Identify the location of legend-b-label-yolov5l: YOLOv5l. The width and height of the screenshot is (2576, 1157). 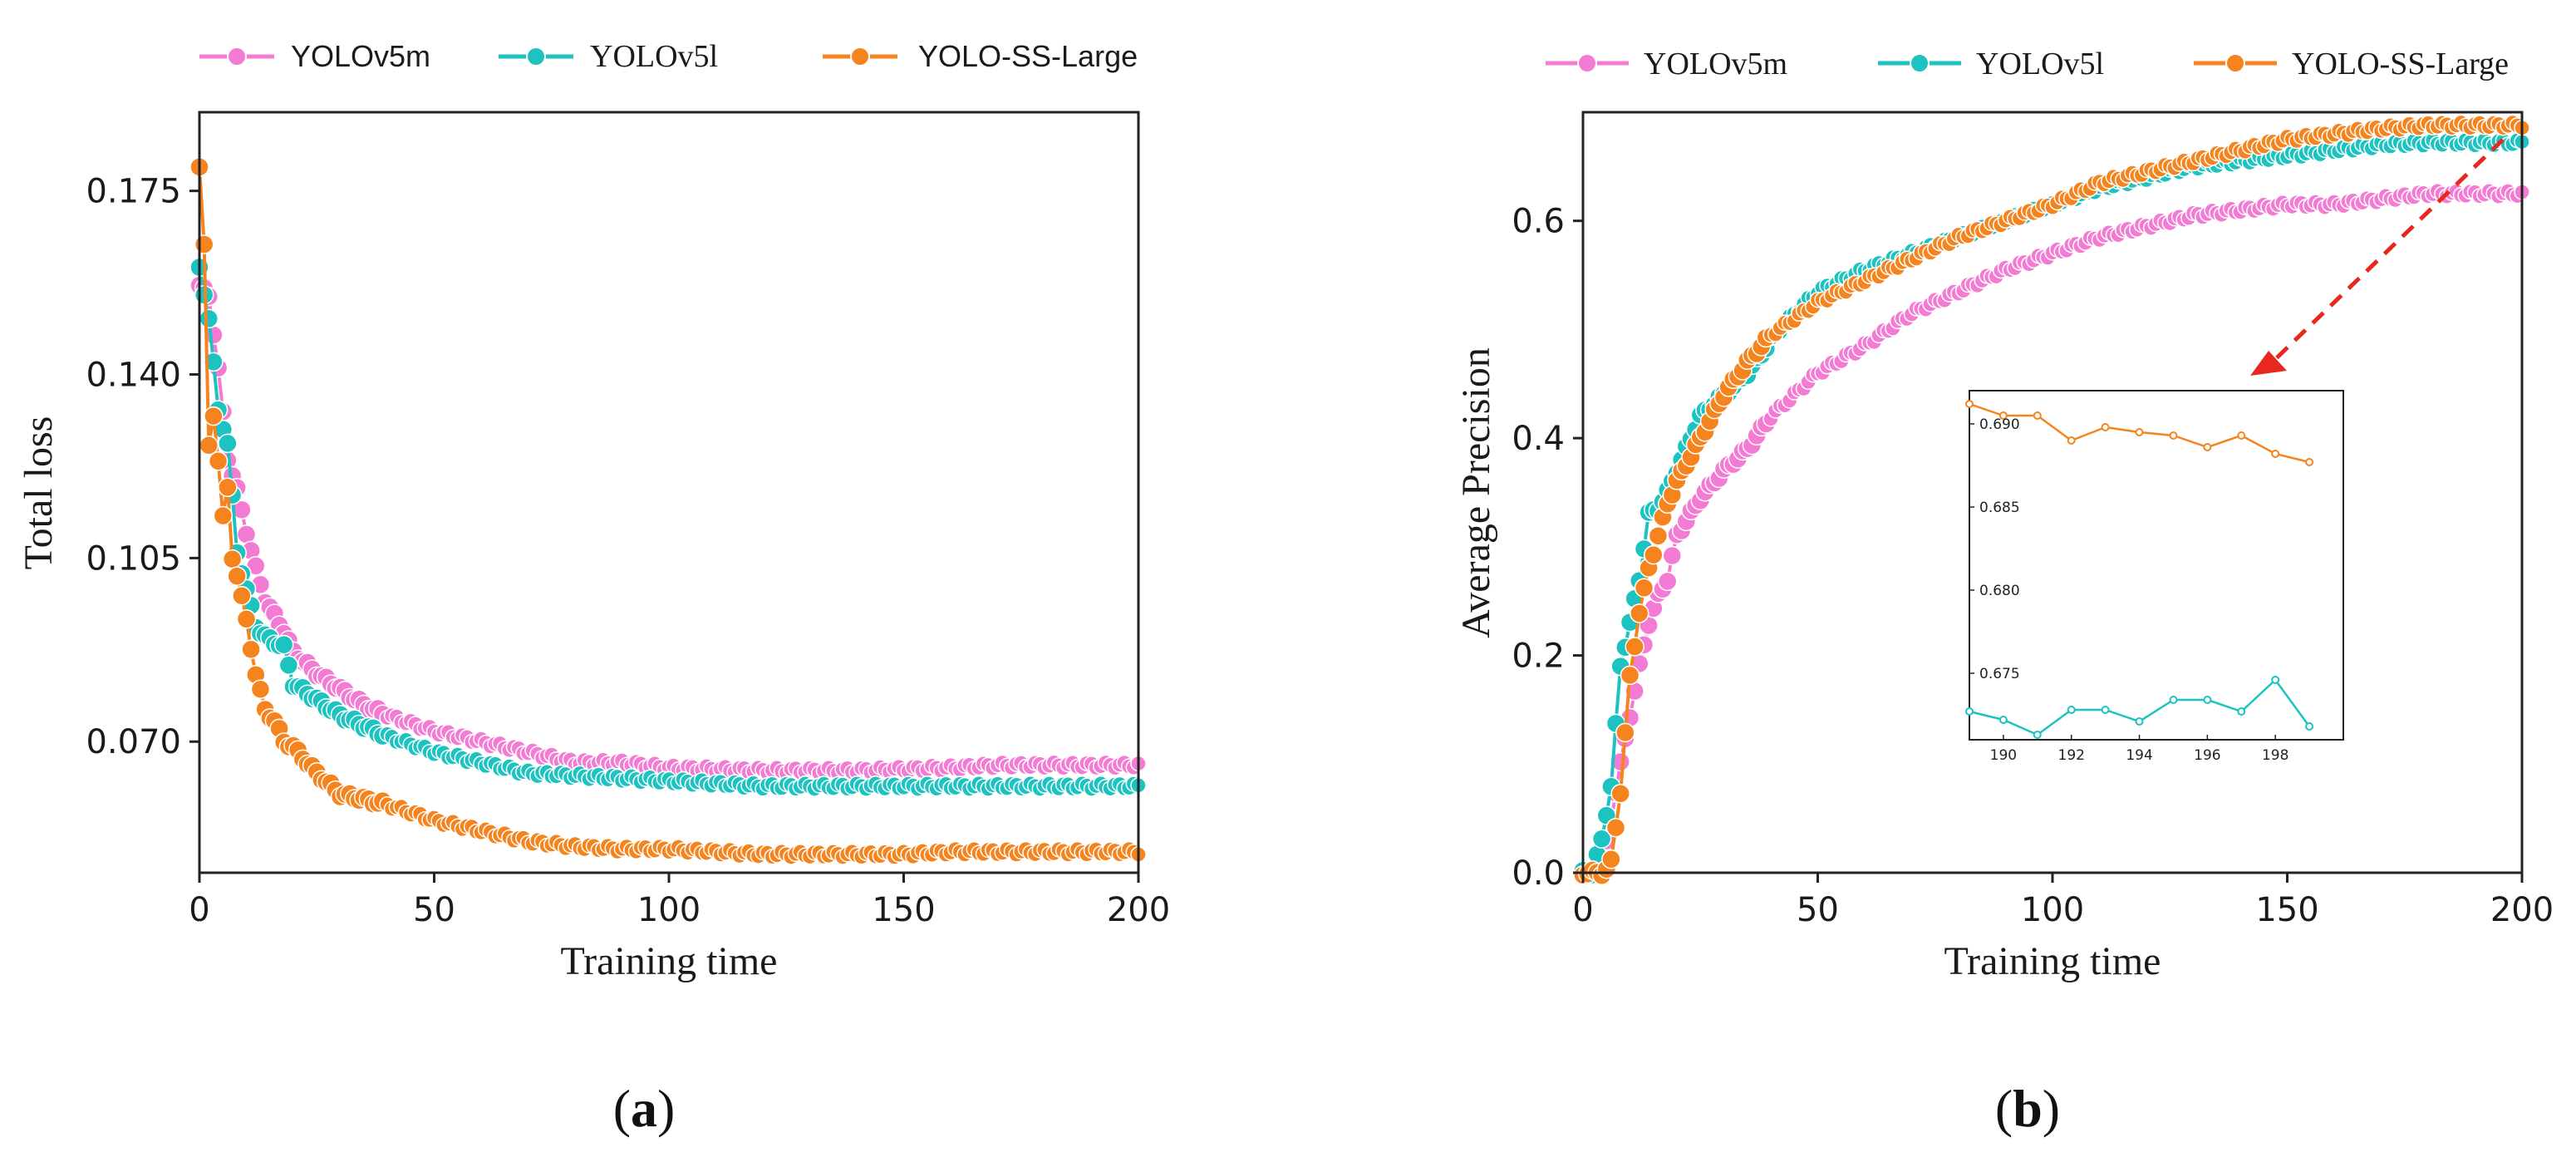
(2040, 64).